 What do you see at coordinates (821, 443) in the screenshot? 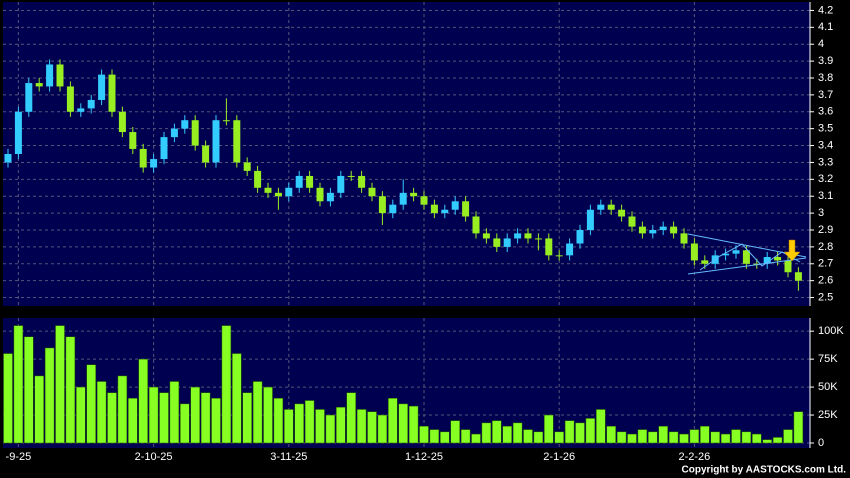
I see `y-tick-label: 0` at bounding box center [821, 443].